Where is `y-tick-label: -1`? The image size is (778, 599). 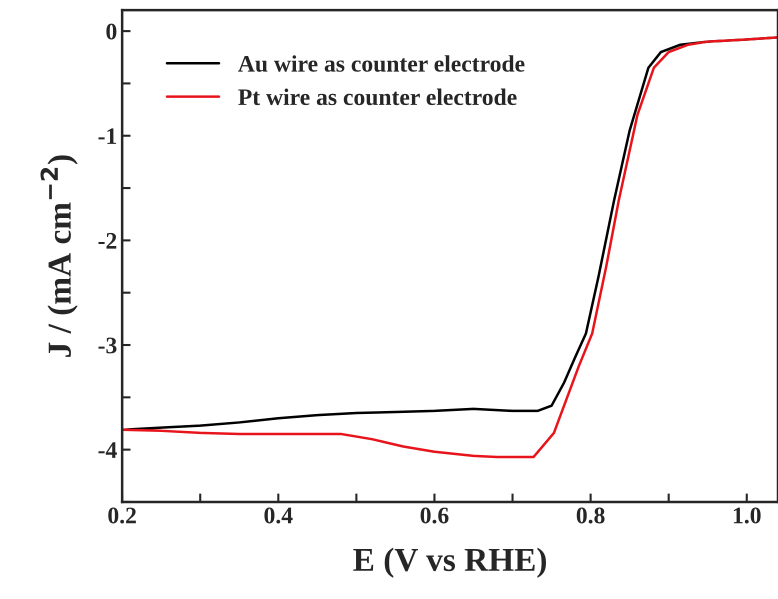 y-tick-label: -1 is located at coordinates (107, 136).